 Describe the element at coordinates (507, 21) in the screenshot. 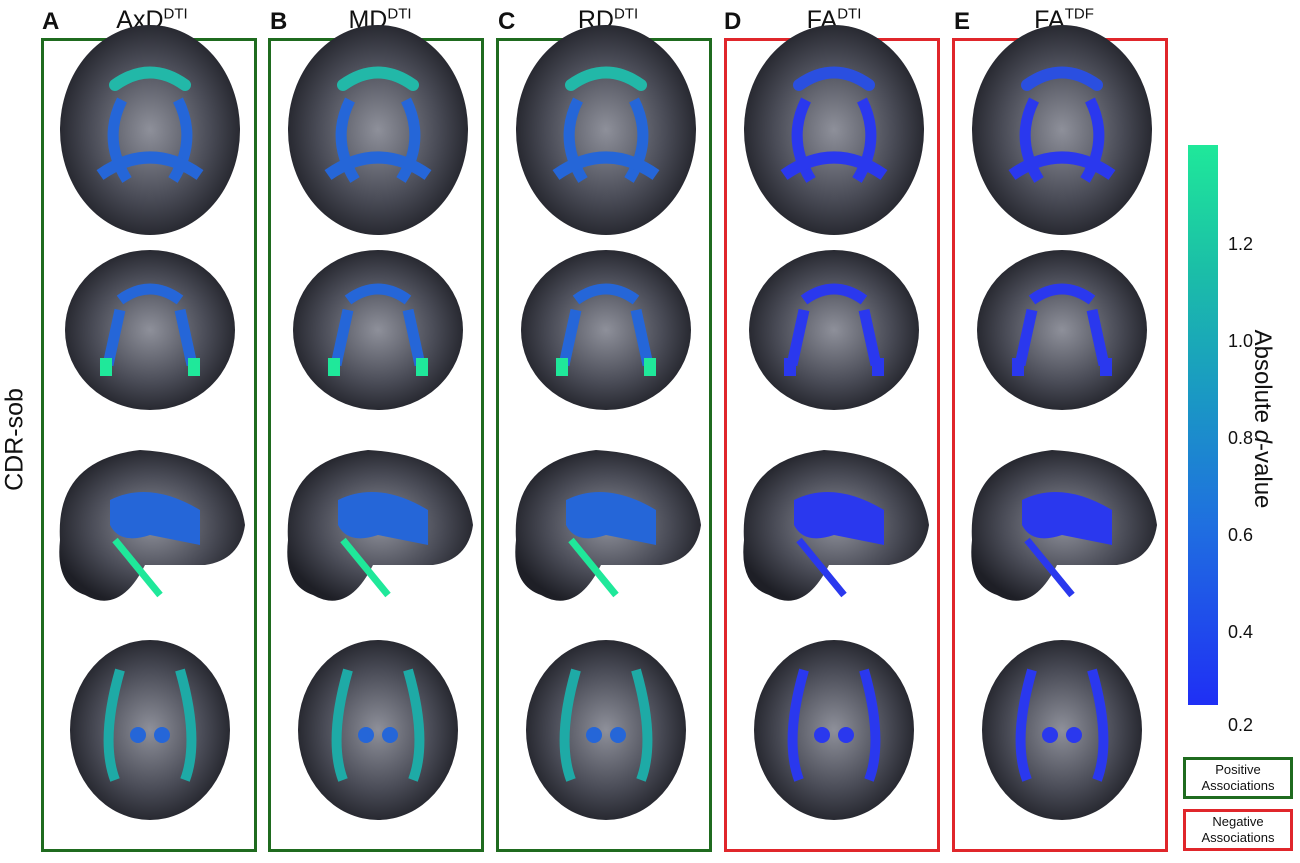

I see `panel-letter-c: C` at that location.